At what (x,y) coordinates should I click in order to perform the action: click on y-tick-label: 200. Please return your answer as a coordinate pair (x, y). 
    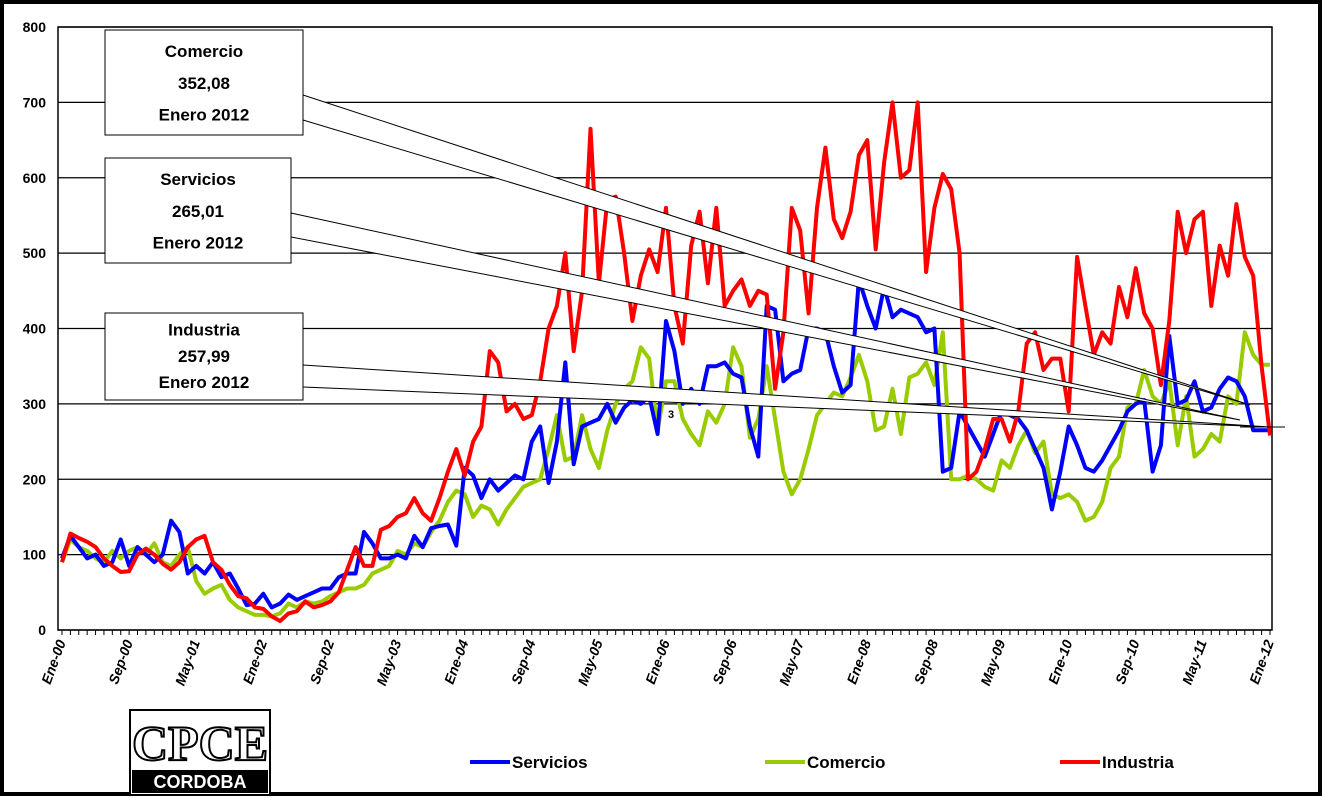
    Looking at the image, I should click on (35, 479).